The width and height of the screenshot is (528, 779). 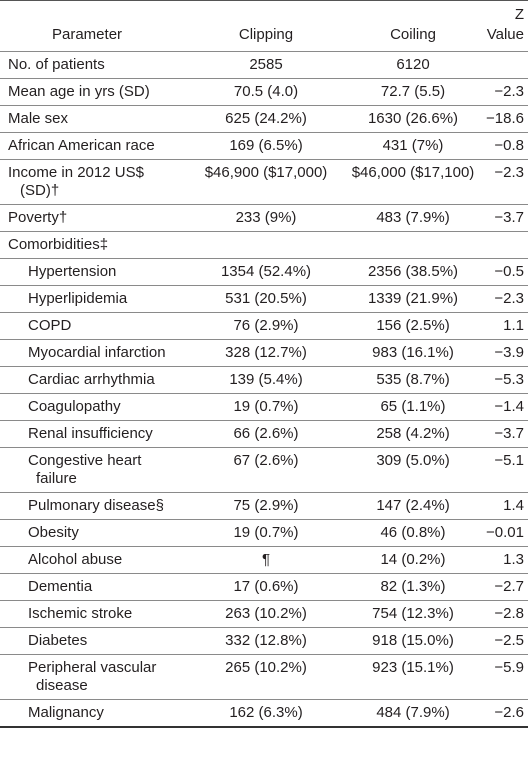 What do you see at coordinates (93, 182) in the screenshot?
I see `parameter-cell: Income in 2012 US$ (SD)†` at bounding box center [93, 182].